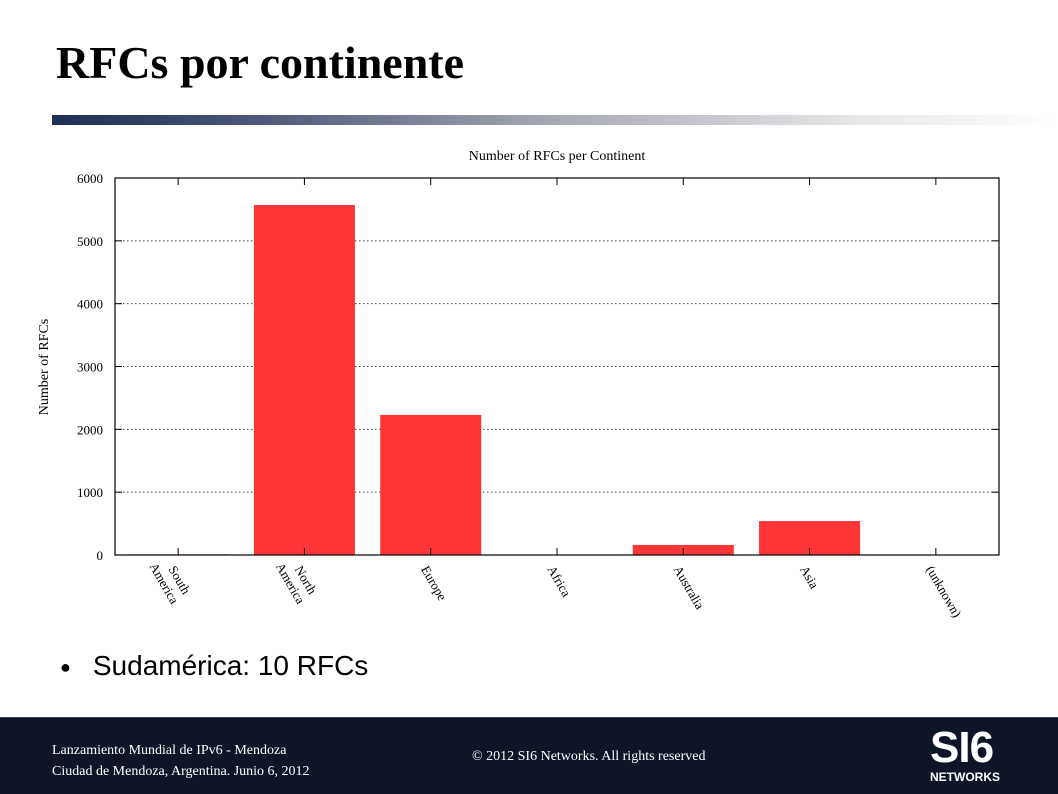 The height and width of the screenshot is (794, 1058). What do you see at coordinates (557, 156) in the screenshot?
I see `chart-title: Number of RFCs per Continent` at bounding box center [557, 156].